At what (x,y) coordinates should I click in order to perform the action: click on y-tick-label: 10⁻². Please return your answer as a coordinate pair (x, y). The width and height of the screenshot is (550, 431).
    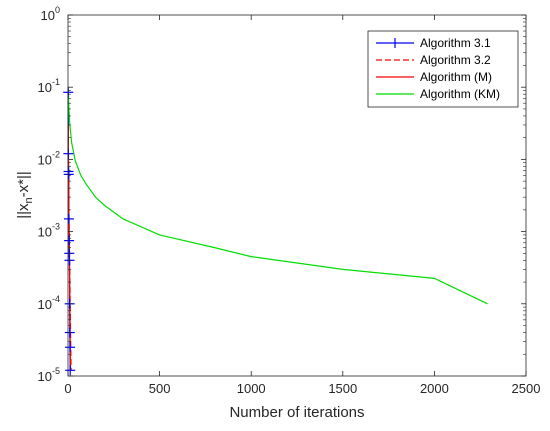
    Looking at the image, I should click on (49, 158).